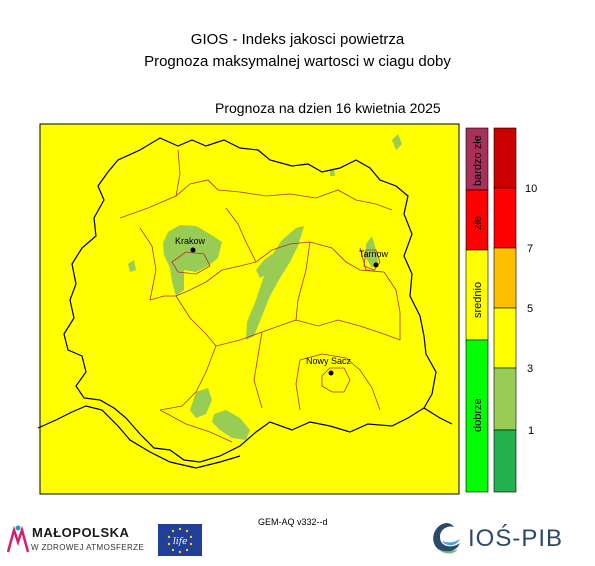 This screenshot has width=595, height=566. I want to click on index-scale: 10 7 5 3 1, so click(515, 310).